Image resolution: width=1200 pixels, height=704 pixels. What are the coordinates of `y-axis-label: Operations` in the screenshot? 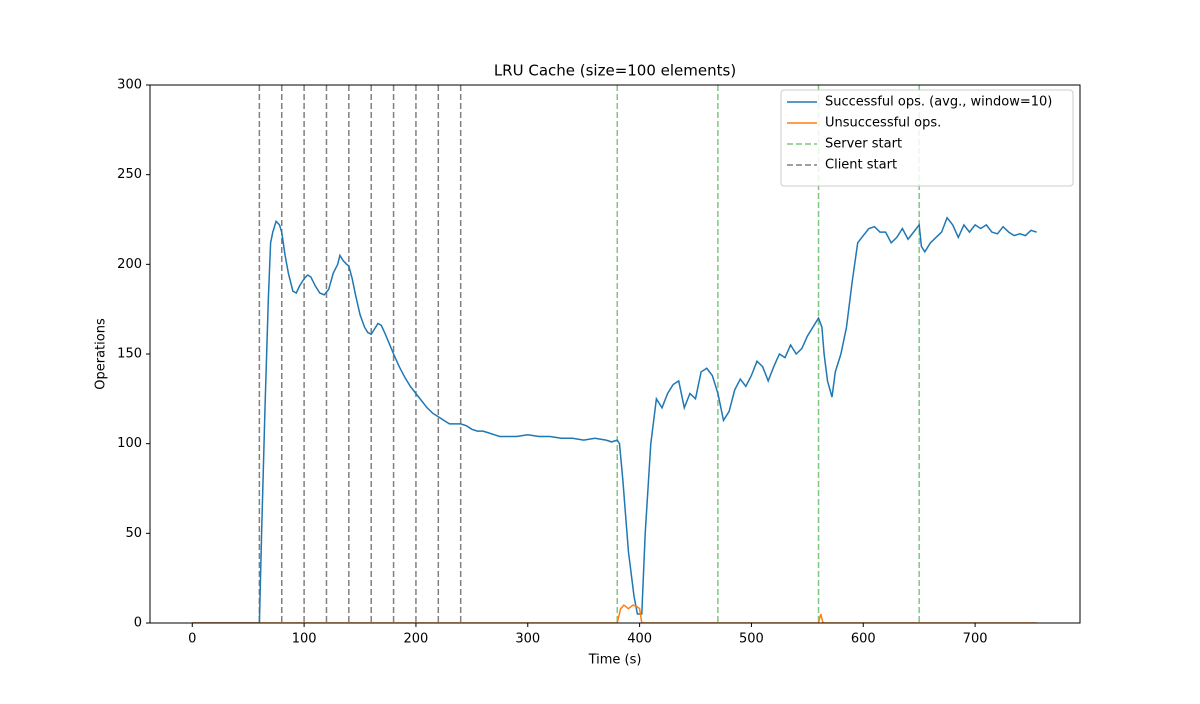 It's located at (101, 354).